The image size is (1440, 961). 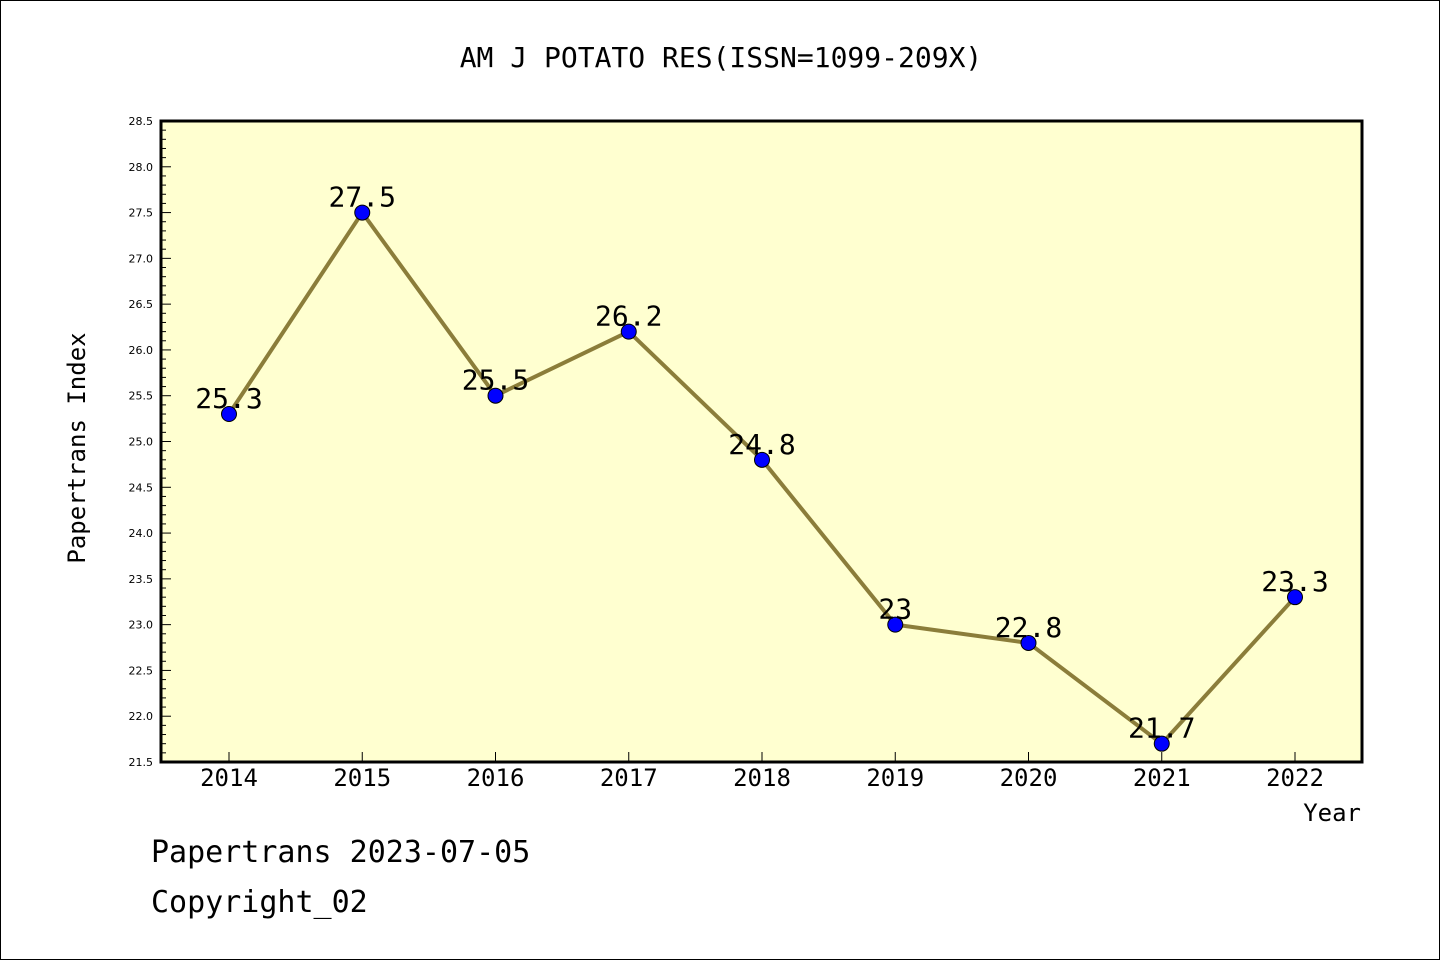 I want to click on x-tick-label: 2014, so click(x=229, y=778).